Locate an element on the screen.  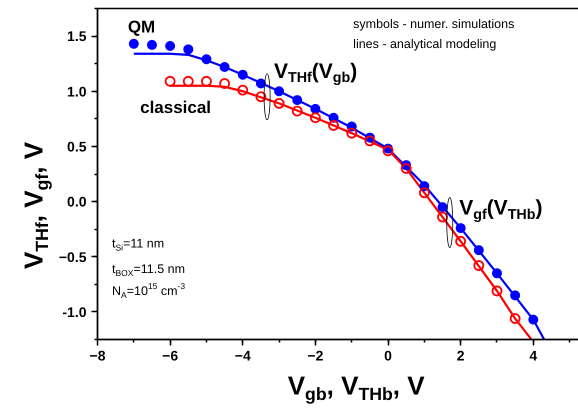
x-tick-label: 4 is located at coordinates (533, 356).